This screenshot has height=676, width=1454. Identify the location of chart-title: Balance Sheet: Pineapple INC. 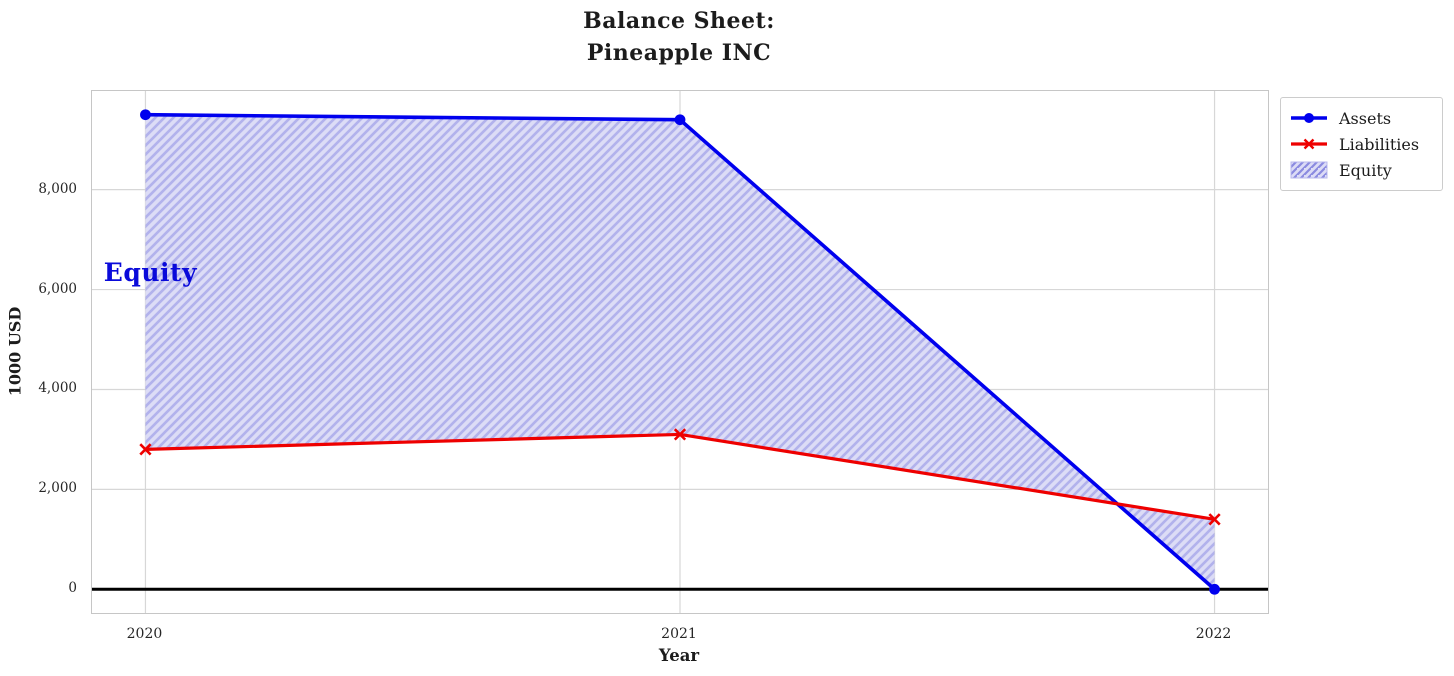
(679, 37).